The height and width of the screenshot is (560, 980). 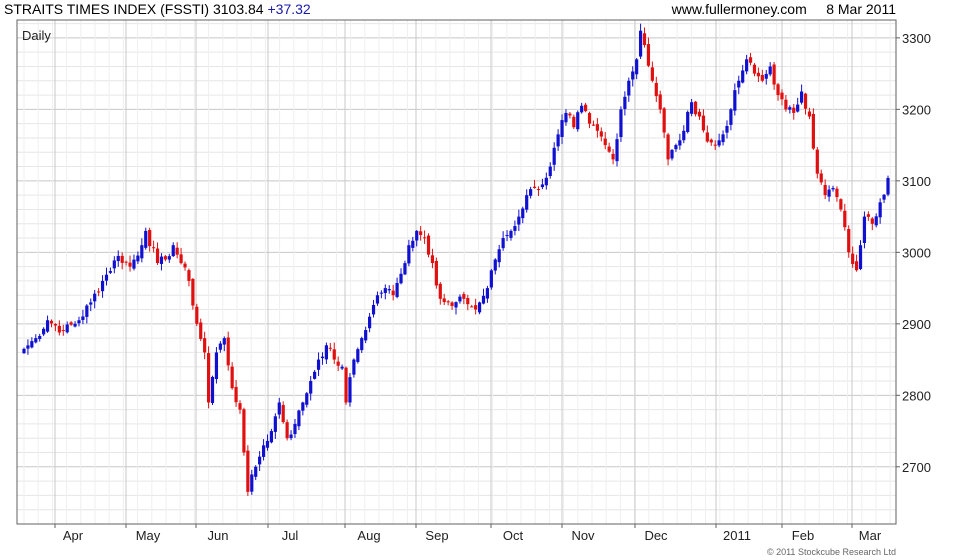 I want to click on source-site: www.fullermoney.com, so click(x=739, y=9).